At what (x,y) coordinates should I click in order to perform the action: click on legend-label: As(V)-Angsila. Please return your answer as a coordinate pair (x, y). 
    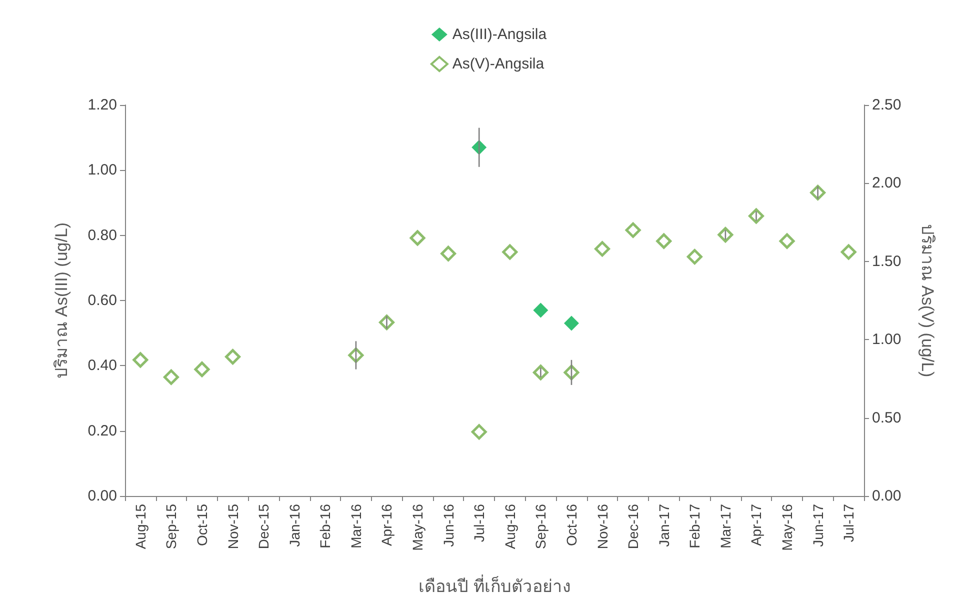
    Looking at the image, I should click on (498, 64).